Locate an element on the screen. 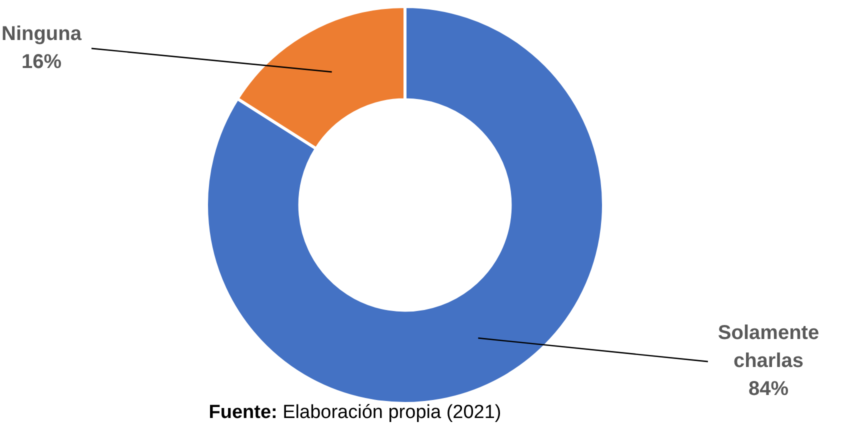 This screenshot has height=443, width=845. data-label: 16% is located at coordinates (41, 61).